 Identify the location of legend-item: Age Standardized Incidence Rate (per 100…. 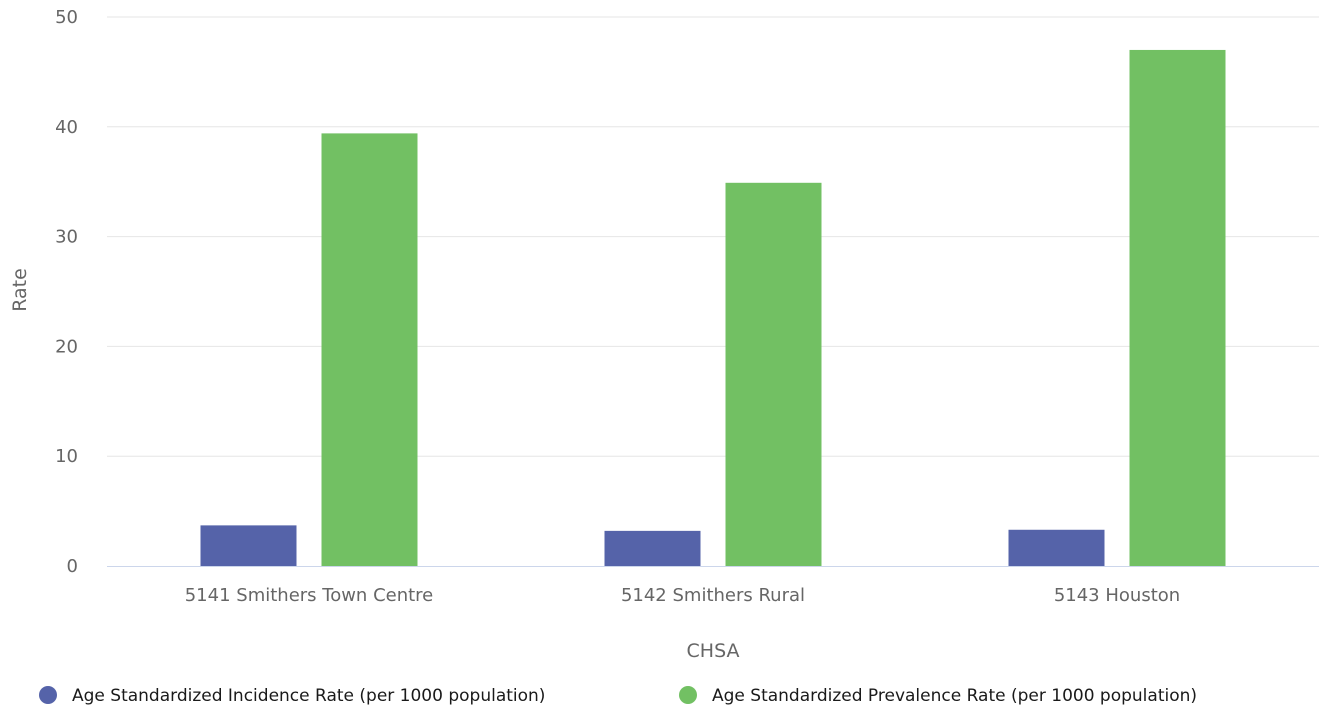
(292, 696).